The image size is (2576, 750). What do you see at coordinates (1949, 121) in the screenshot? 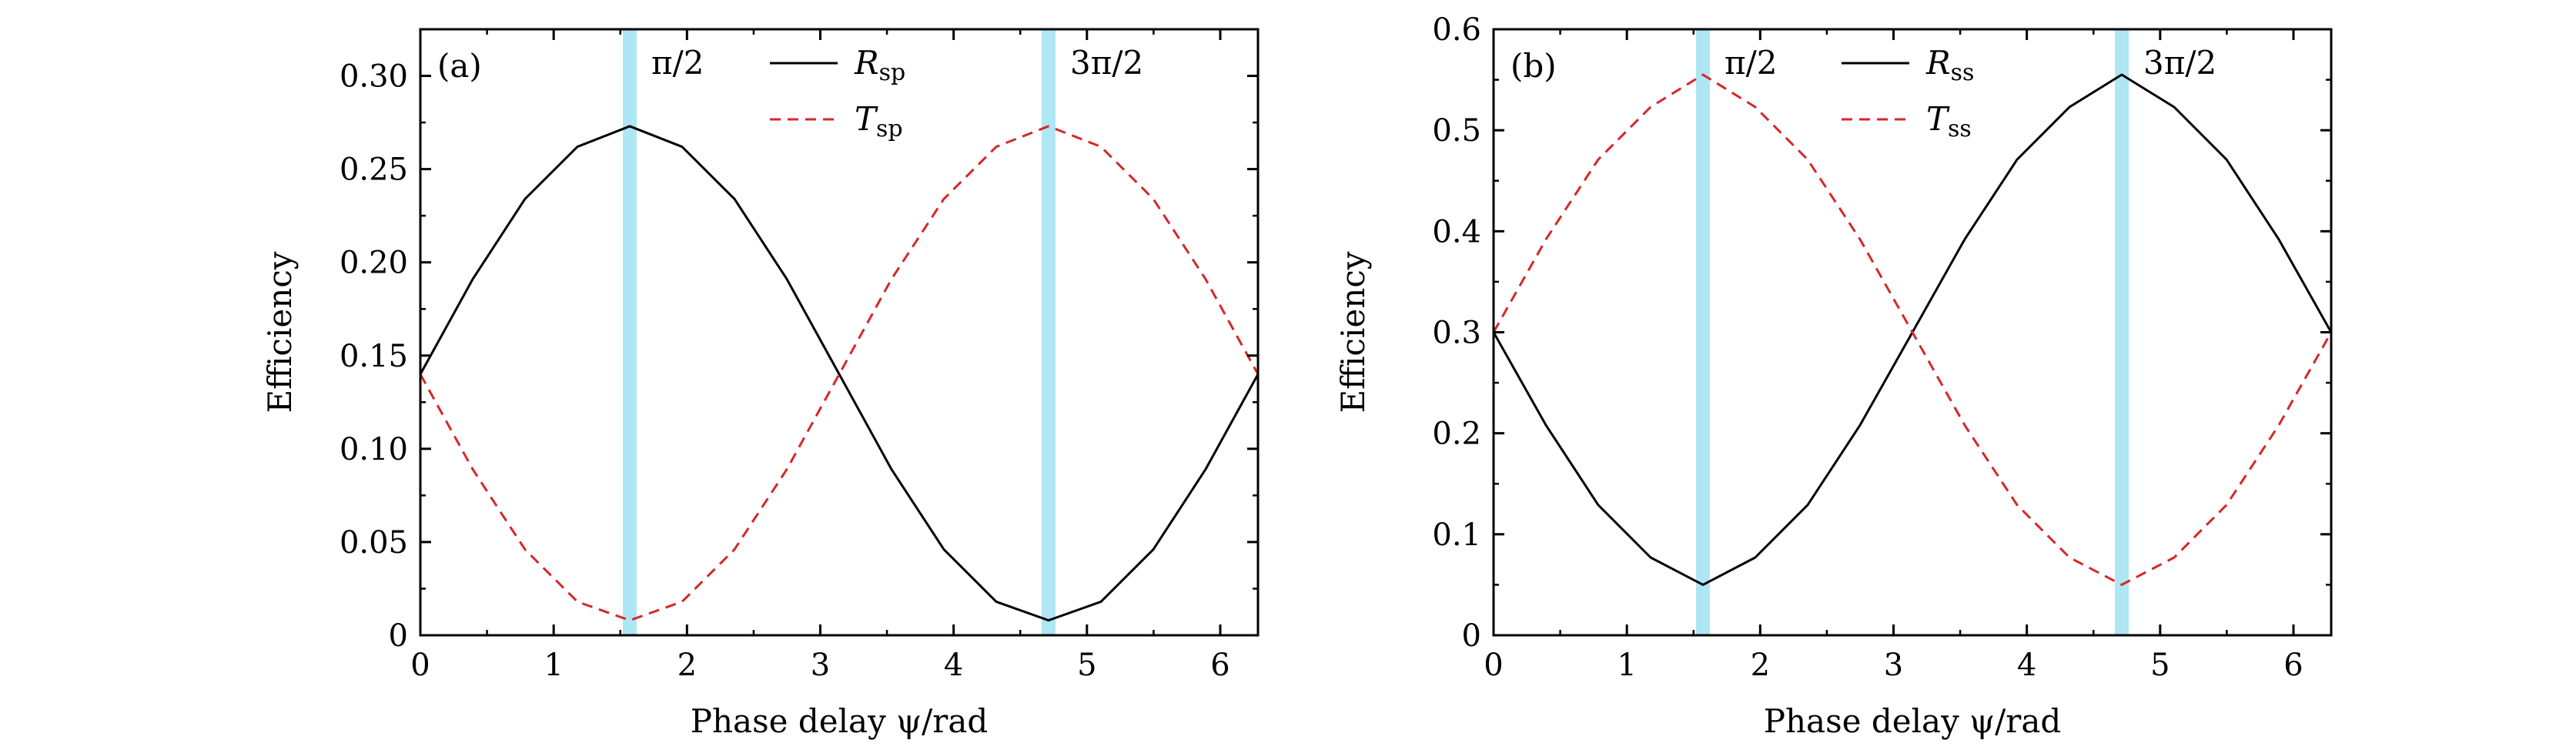
I see `legend-entry: Tss` at bounding box center [1949, 121].